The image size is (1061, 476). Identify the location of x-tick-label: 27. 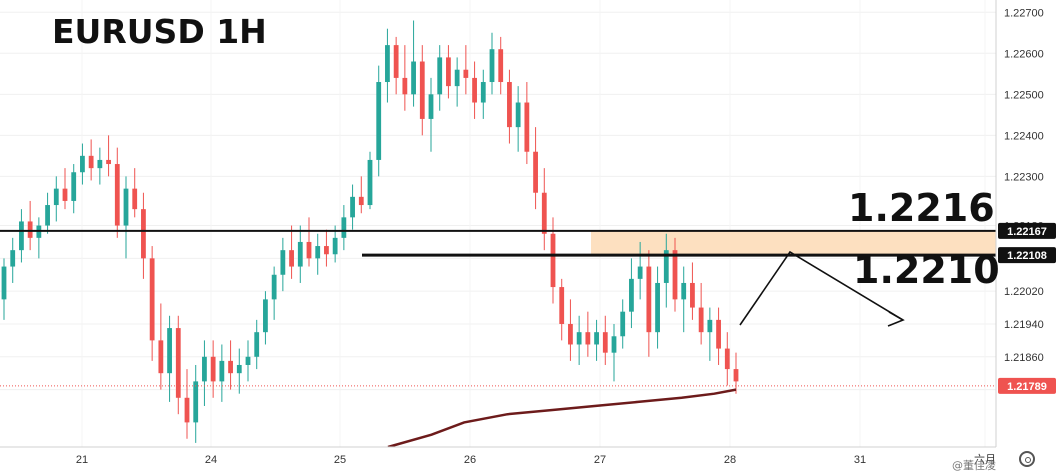
(600, 460).